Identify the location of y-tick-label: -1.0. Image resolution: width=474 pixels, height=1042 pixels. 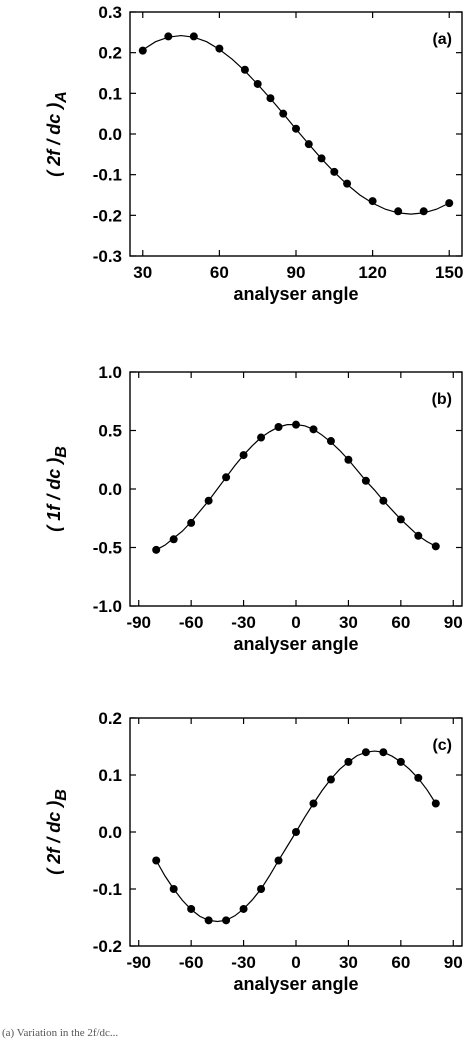
(107, 606).